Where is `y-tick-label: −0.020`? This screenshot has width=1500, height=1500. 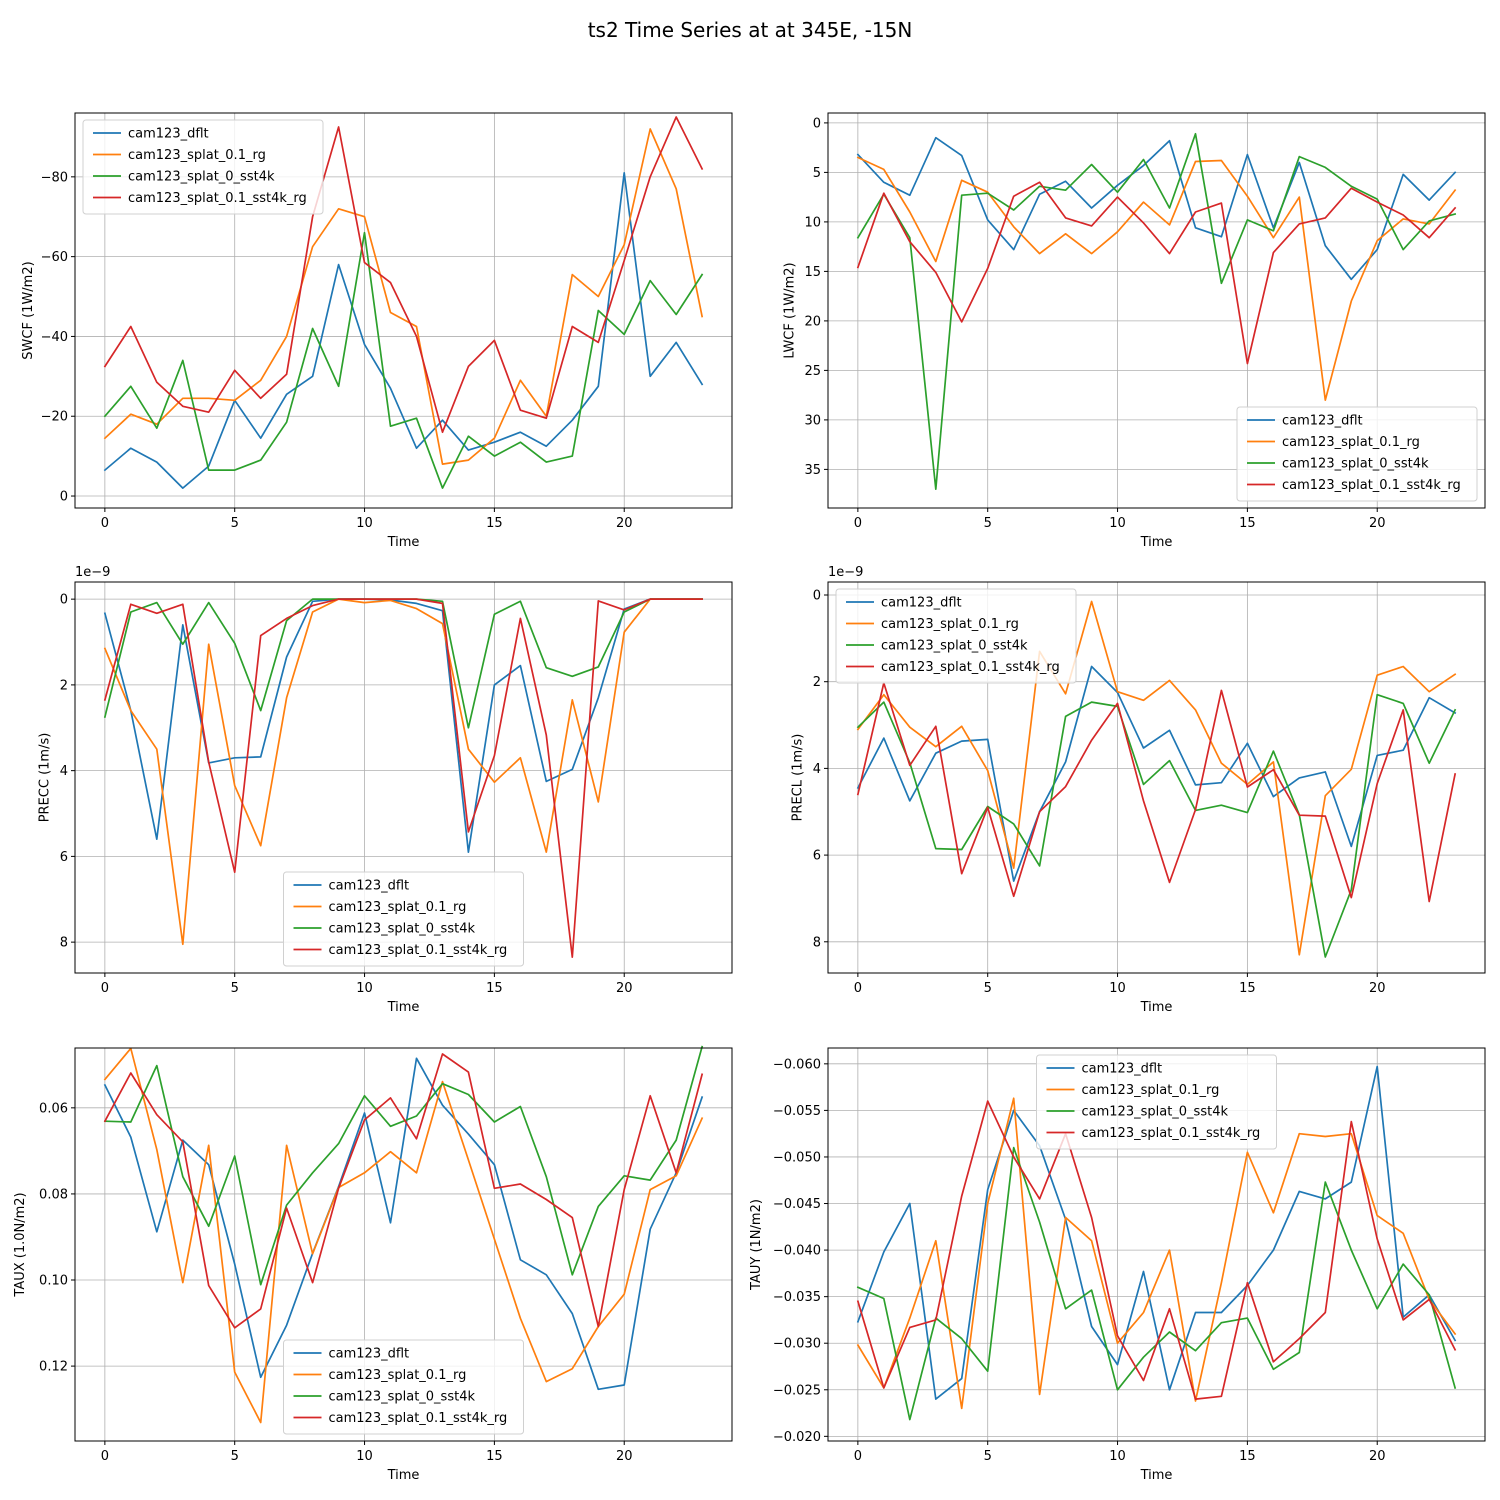
y-tick-label: −0.020 is located at coordinates (797, 1437).